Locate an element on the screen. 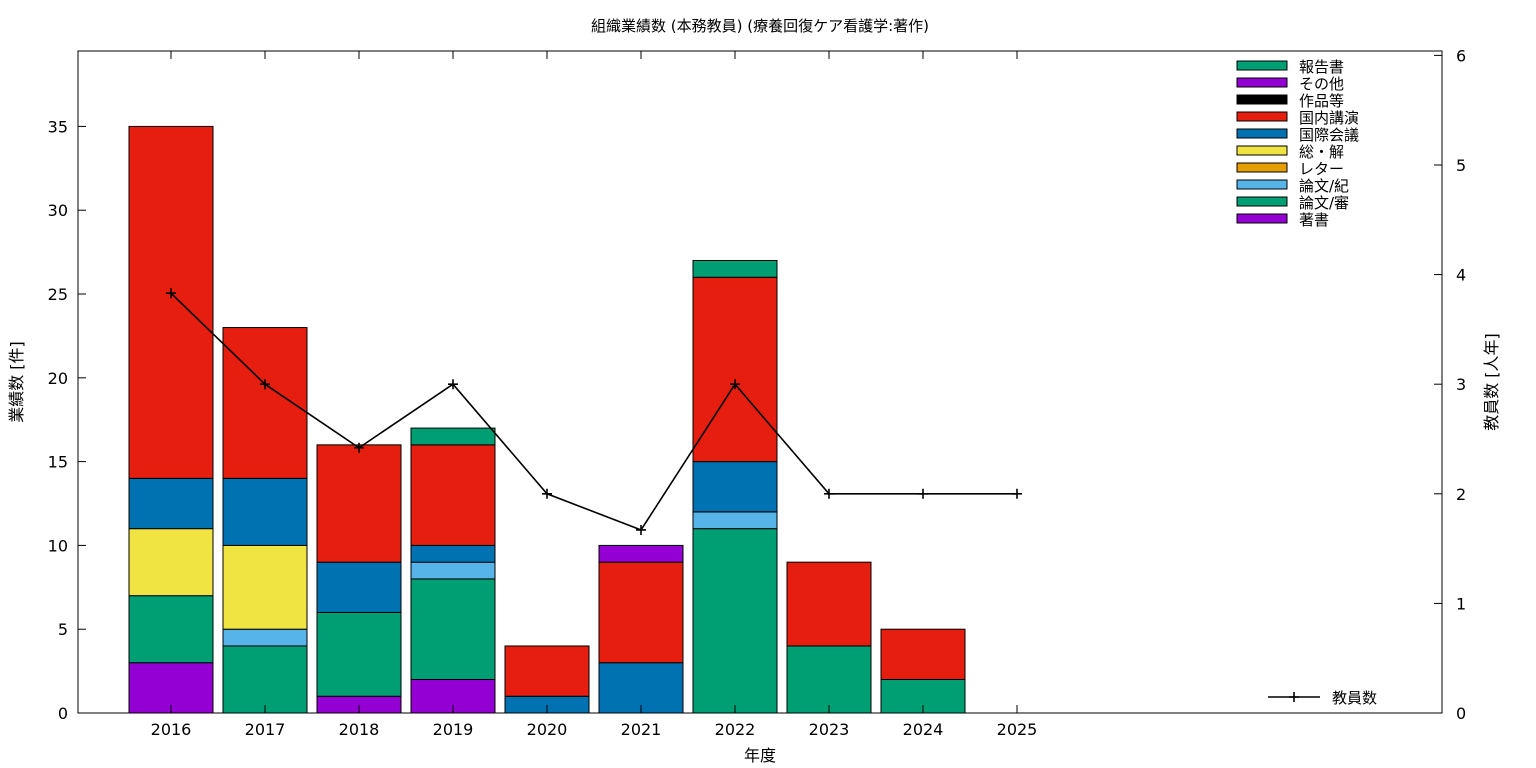 This screenshot has width=1536, height=768. line-point-2022 is located at coordinates (735, 384).